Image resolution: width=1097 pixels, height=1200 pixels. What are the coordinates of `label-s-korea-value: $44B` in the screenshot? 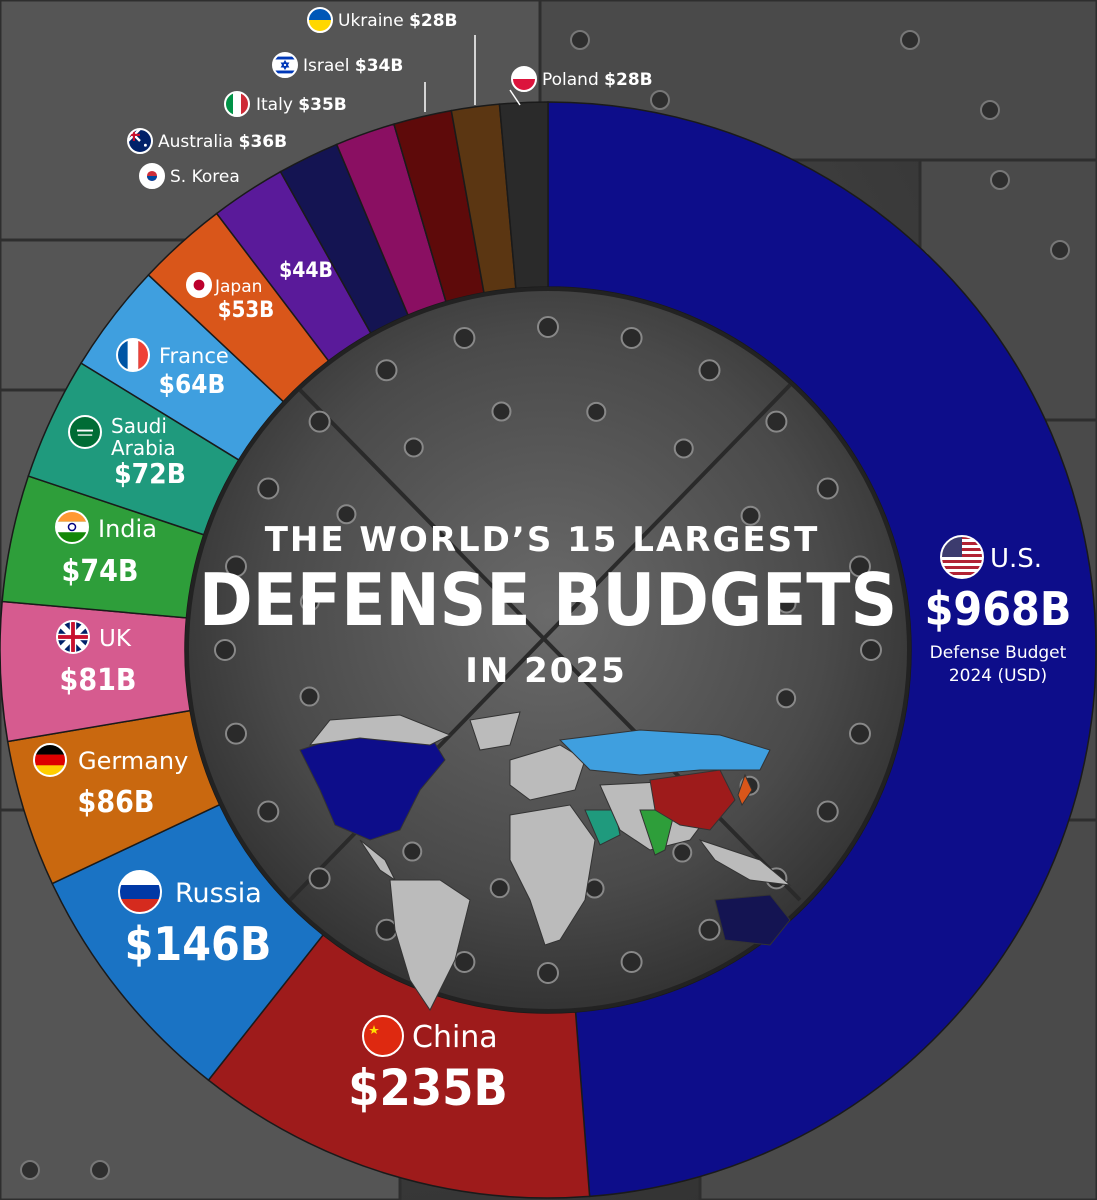 It's located at (306, 270).